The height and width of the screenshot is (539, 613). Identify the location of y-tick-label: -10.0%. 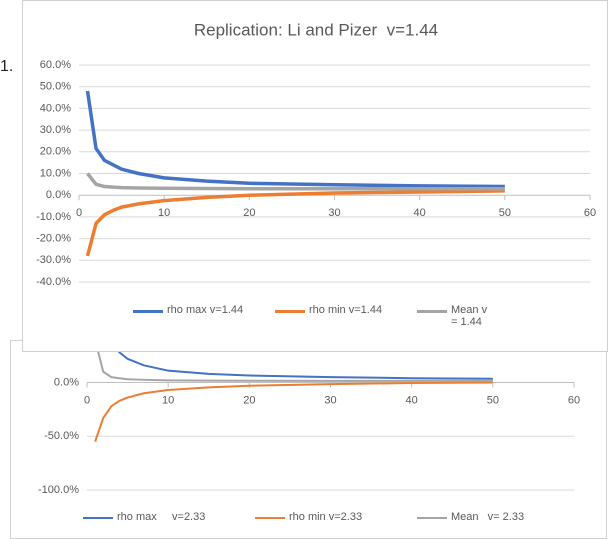
(53, 217).